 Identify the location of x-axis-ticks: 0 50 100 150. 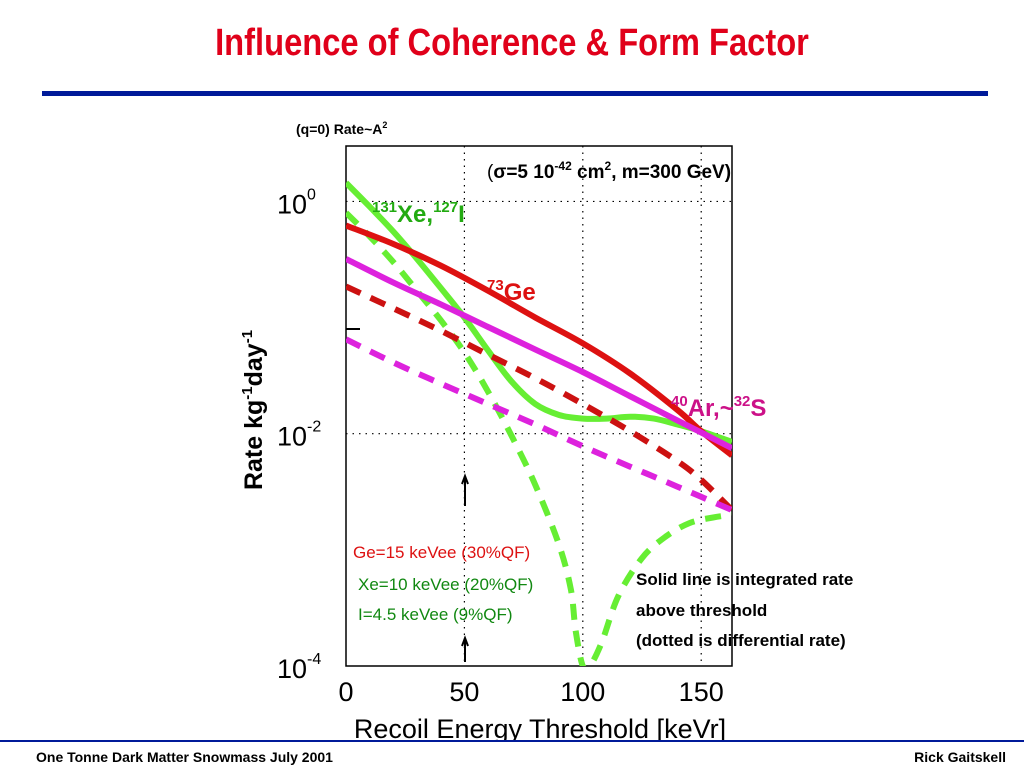
(530, 692).